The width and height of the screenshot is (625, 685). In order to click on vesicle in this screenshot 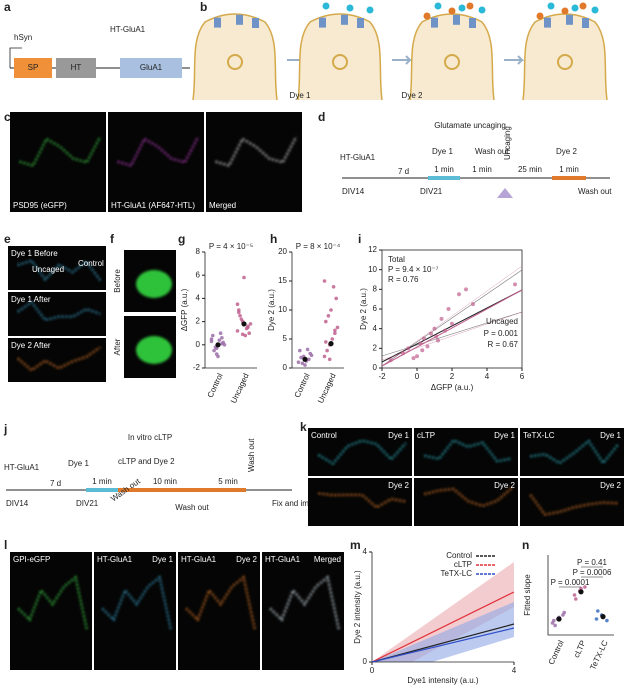, I will do `click(452, 62)`.